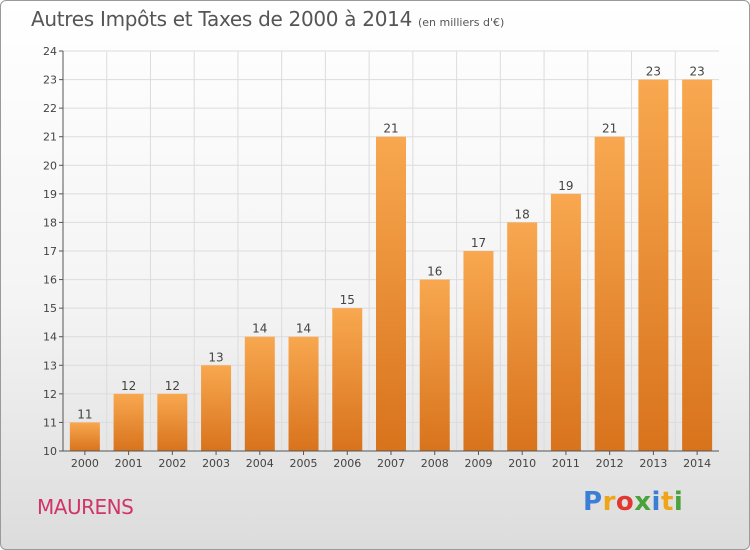  What do you see at coordinates (260, 463) in the screenshot?
I see `x-tick-label: 2004` at bounding box center [260, 463].